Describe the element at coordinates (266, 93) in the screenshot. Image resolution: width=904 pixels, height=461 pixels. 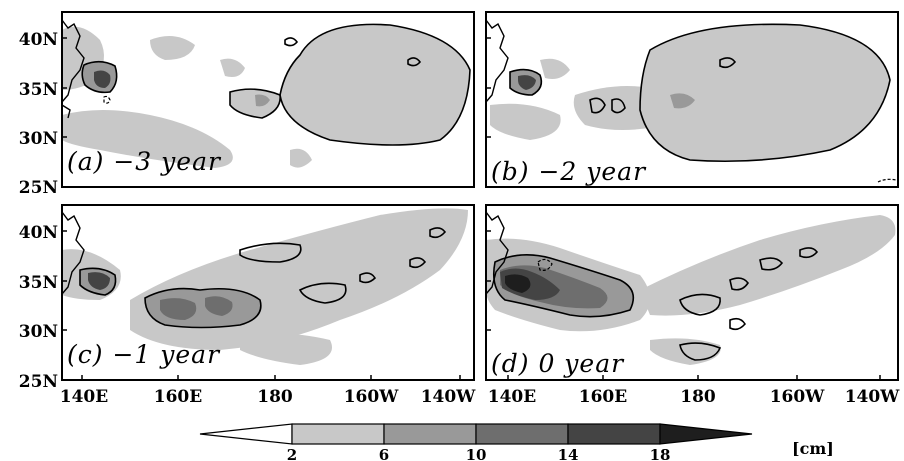
I see `panel-a-field` at that location.